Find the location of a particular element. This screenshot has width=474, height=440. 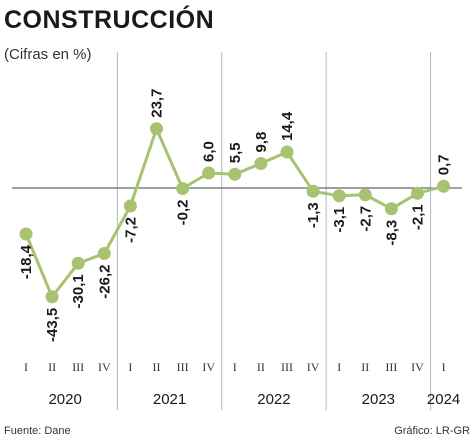

data-label: -2,1 is located at coordinates (418, 217).